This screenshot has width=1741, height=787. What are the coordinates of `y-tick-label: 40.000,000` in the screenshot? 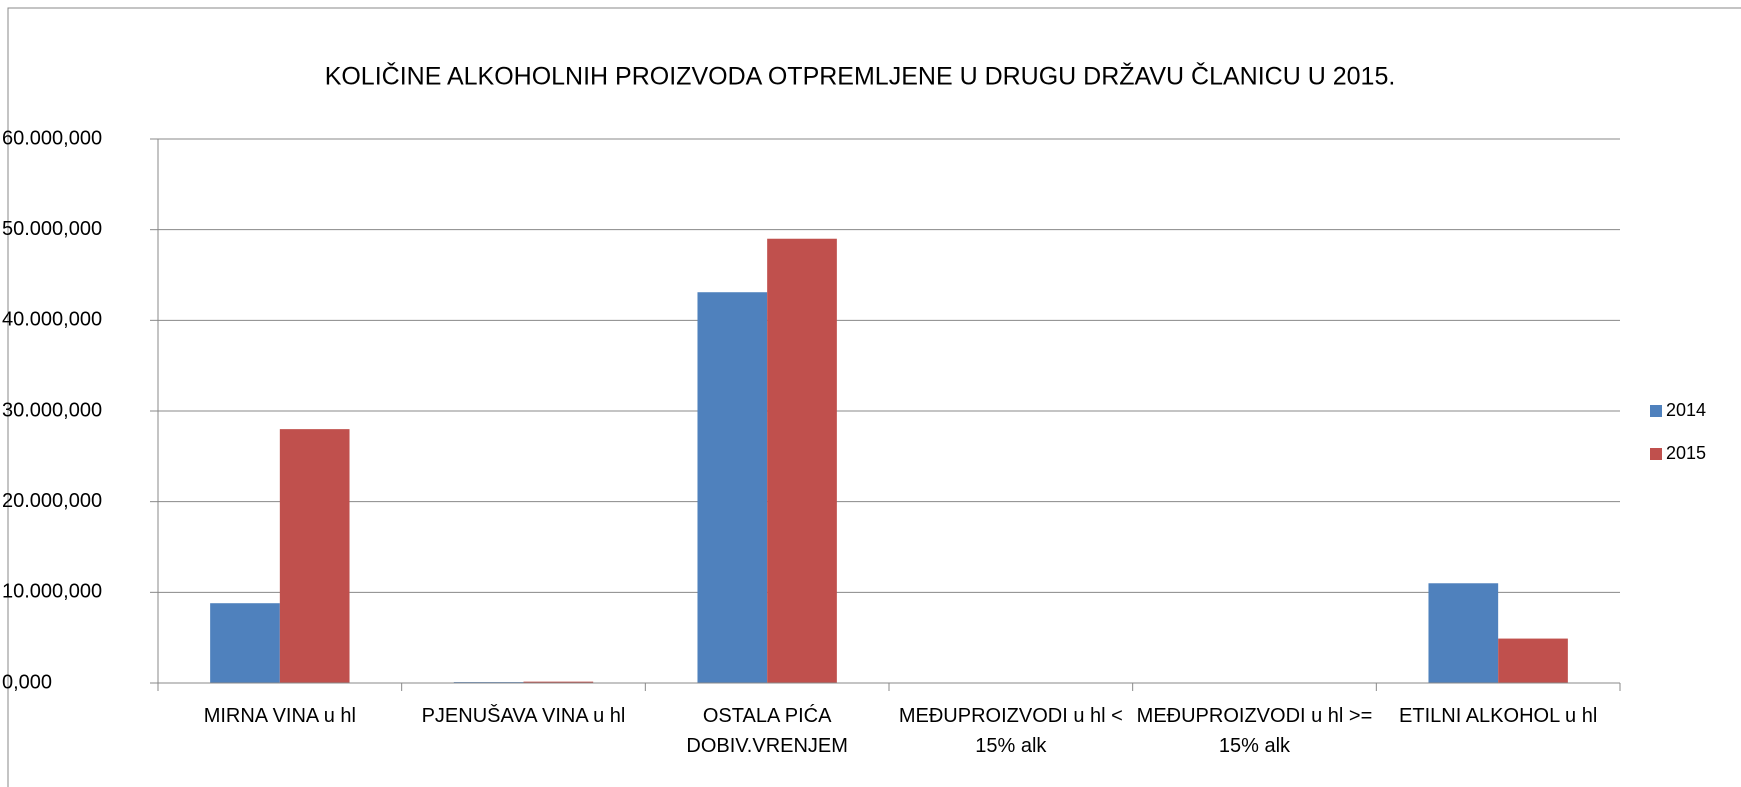 It's located at (52, 320).